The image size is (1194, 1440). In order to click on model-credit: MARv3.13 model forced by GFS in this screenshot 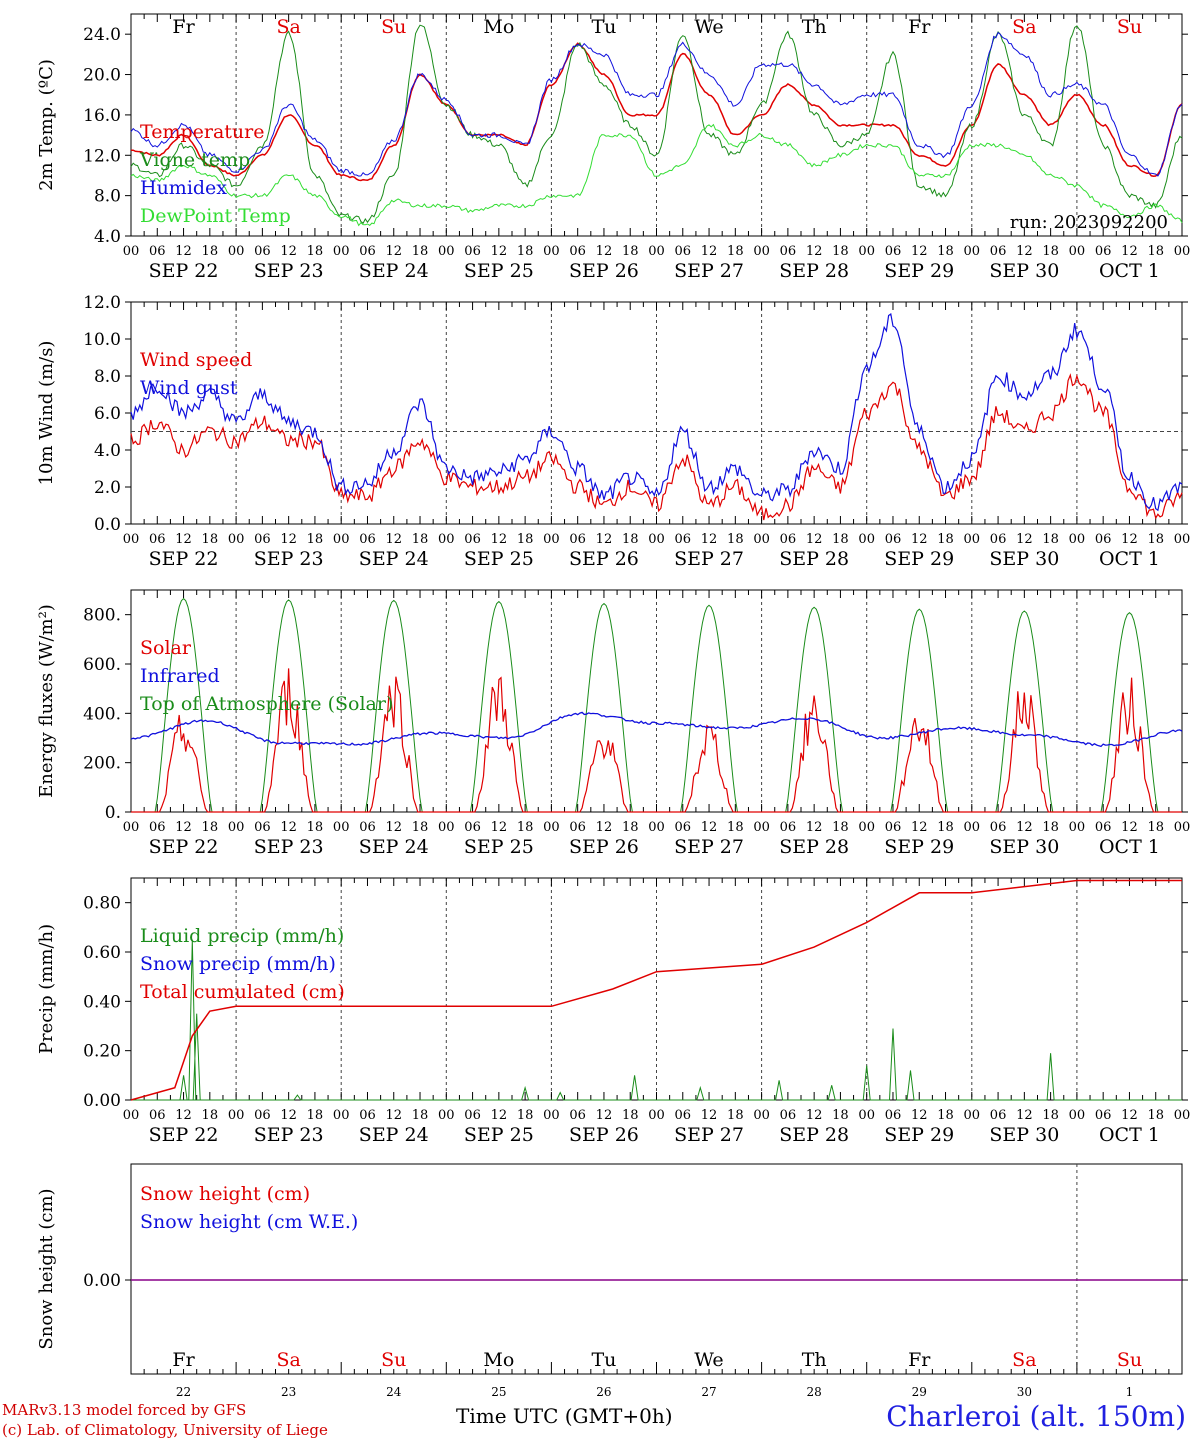, I will do `click(124, 1410)`.